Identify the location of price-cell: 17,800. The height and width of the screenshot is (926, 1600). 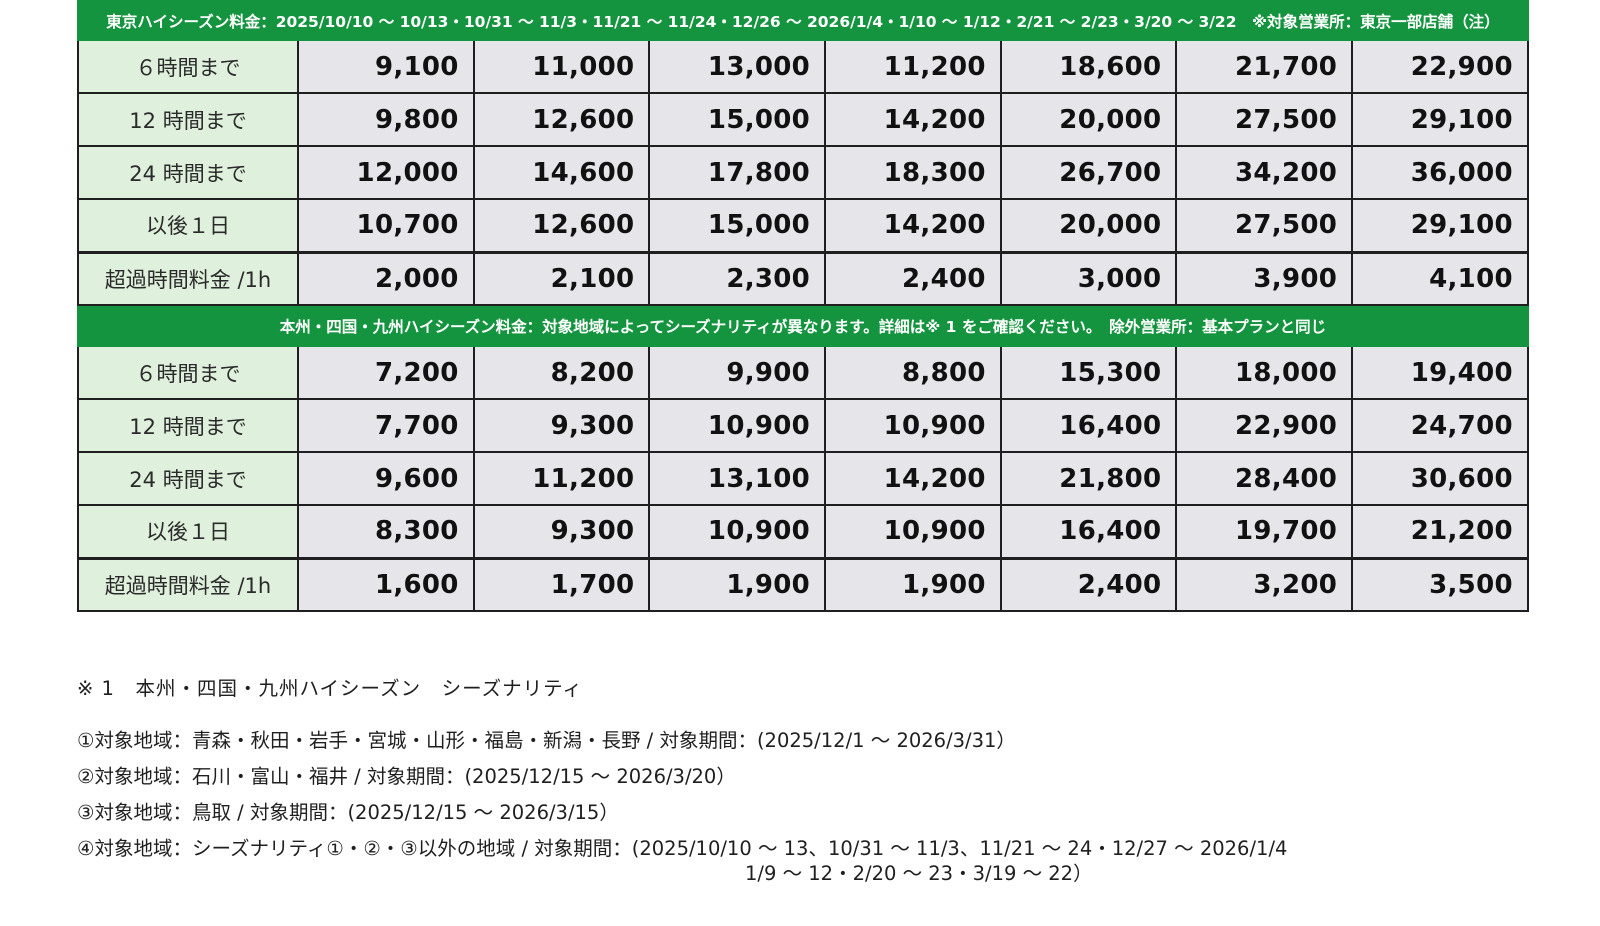
(737, 172).